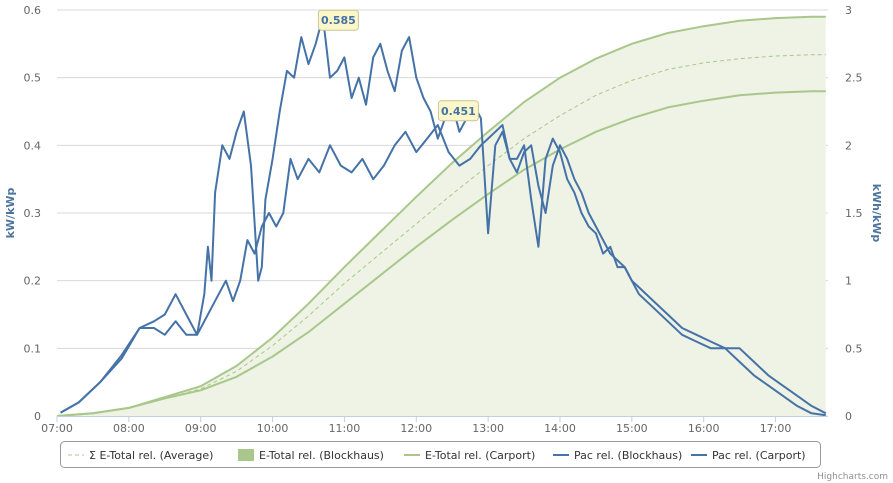  Describe the element at coordinates (848, 416) in the screenshot. I see `y-tick-right-label: 0` at that location.